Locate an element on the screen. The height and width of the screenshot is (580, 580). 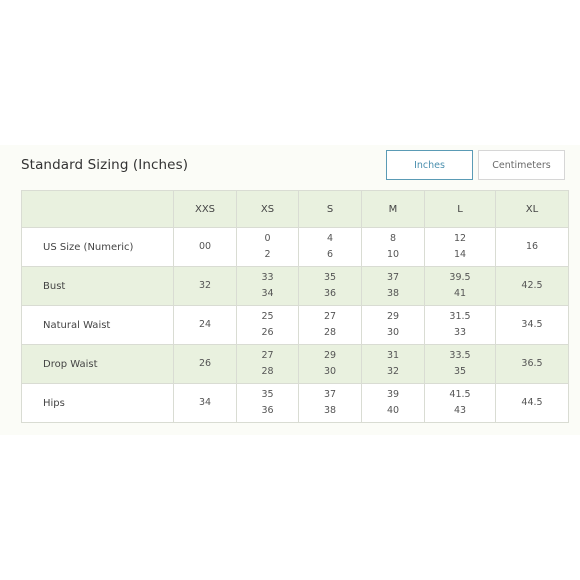
cell-value: 14 is located at coordinates (460, 254).